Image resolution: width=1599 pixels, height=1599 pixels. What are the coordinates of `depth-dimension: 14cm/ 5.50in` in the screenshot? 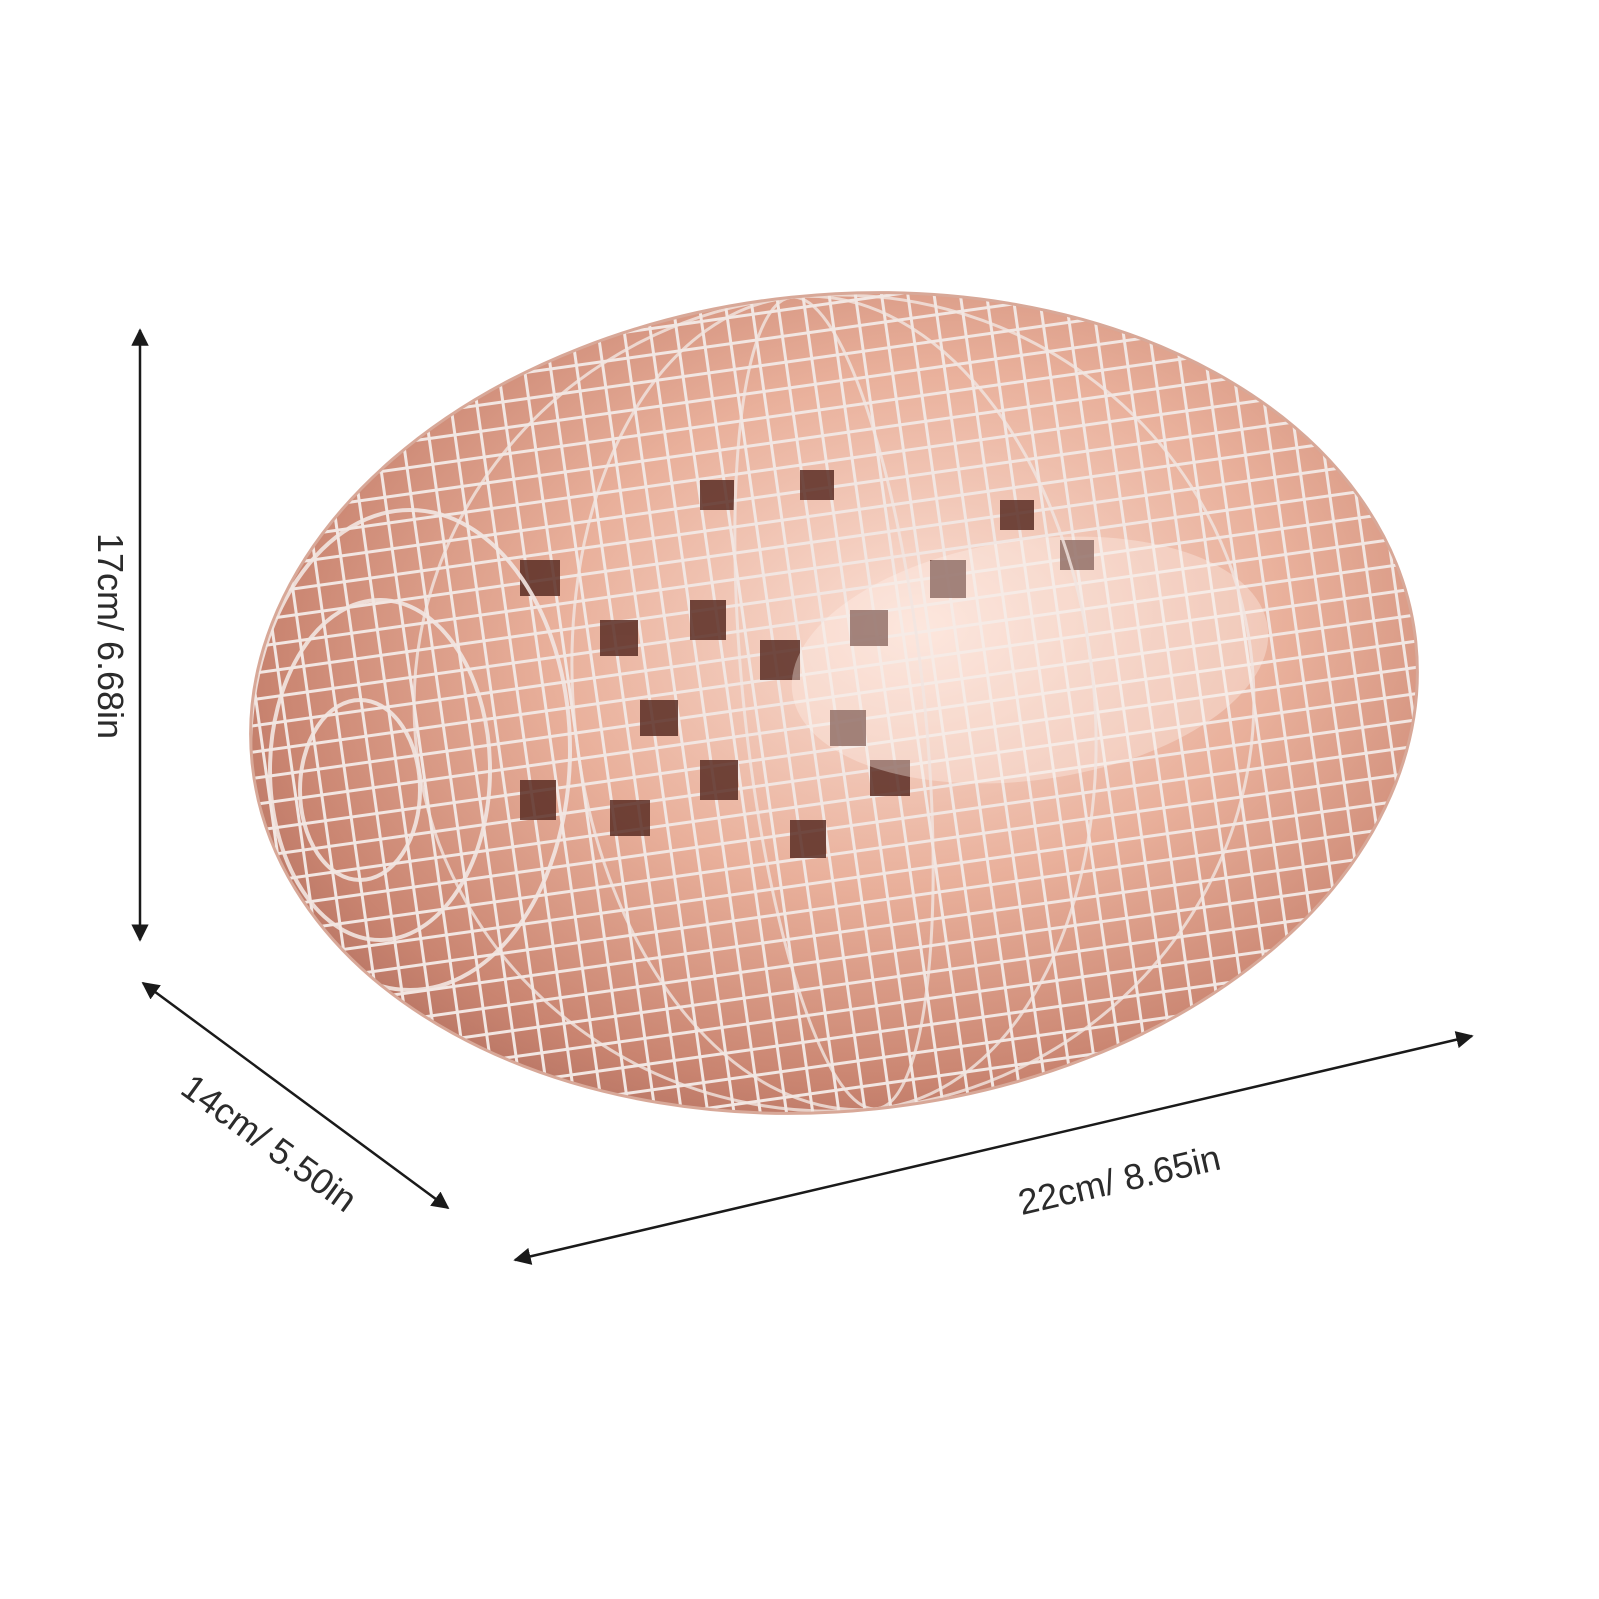 It's located at (295, 1100).